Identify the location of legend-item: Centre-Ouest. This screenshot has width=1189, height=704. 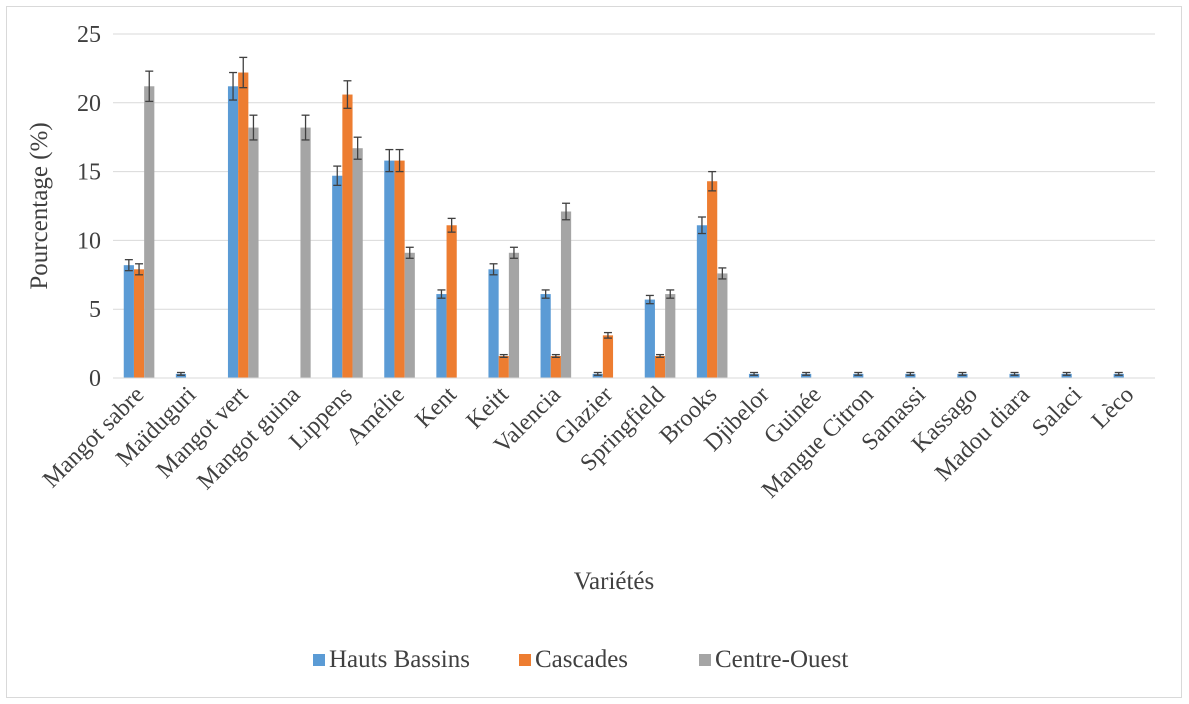
(773, 659).